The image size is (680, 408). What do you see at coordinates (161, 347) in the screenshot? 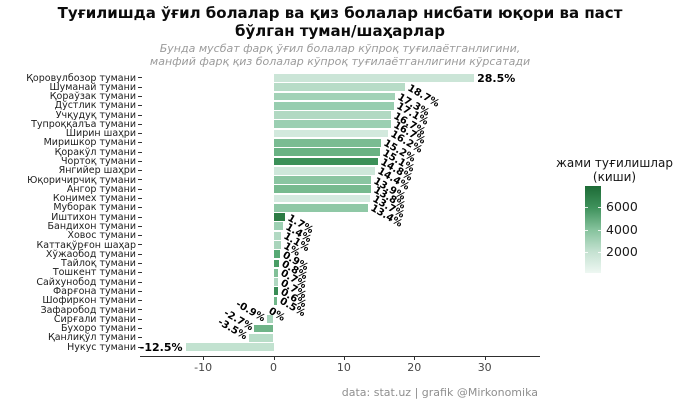
I see `bar-value-label: -12.5%` at bounding box center [161, 347].